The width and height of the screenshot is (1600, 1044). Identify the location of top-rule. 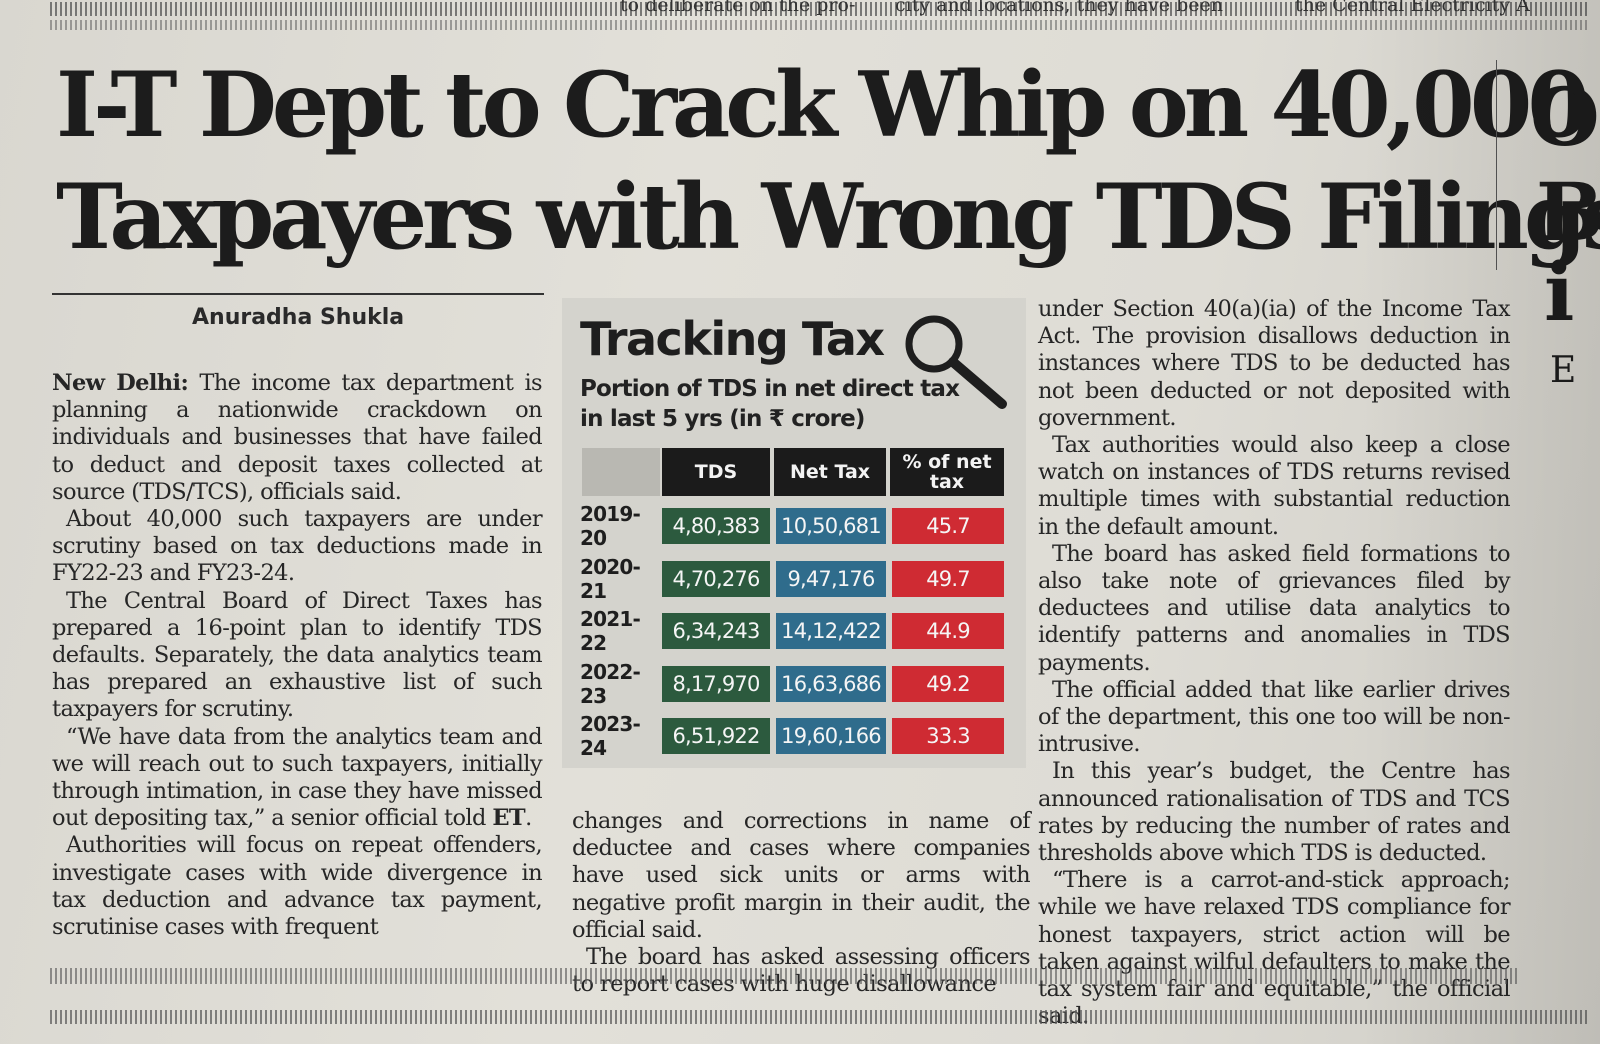
(820, 9).